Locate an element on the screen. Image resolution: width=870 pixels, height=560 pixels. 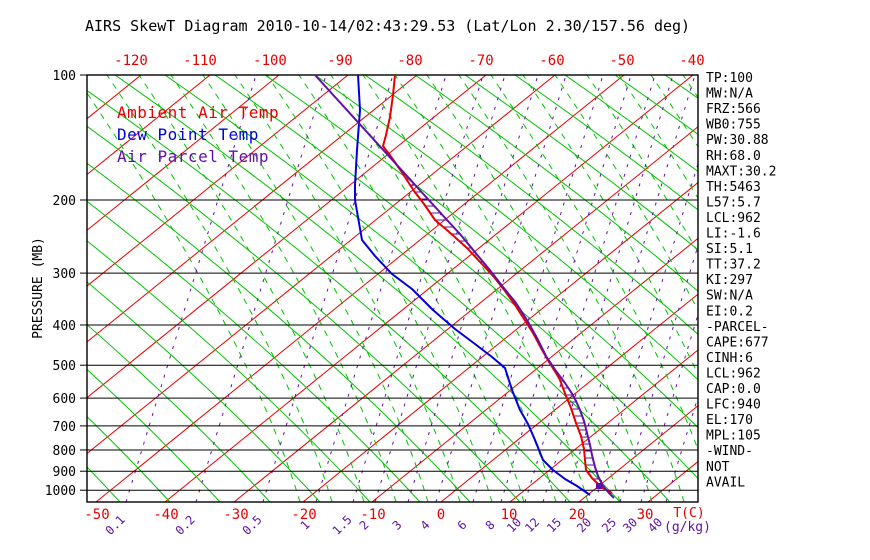
bottom-temp-label: -40 is located at coordinates (165, 515).